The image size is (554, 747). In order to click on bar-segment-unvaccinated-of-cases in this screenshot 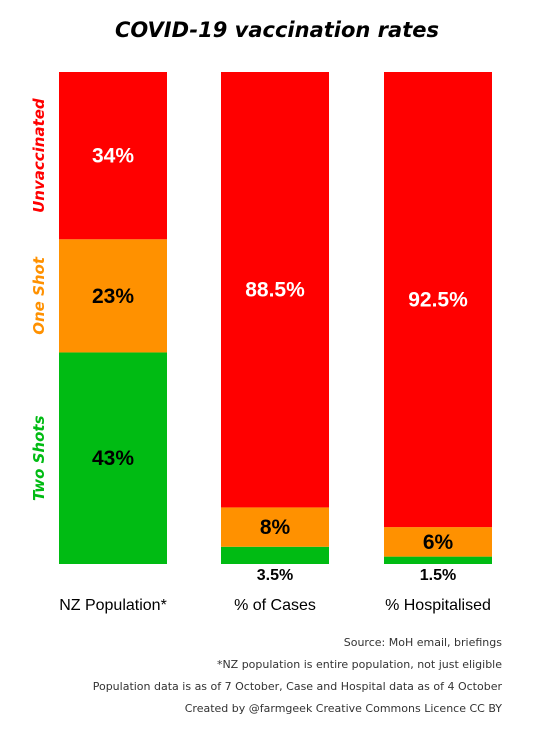, I will do `click(275, 290)`.